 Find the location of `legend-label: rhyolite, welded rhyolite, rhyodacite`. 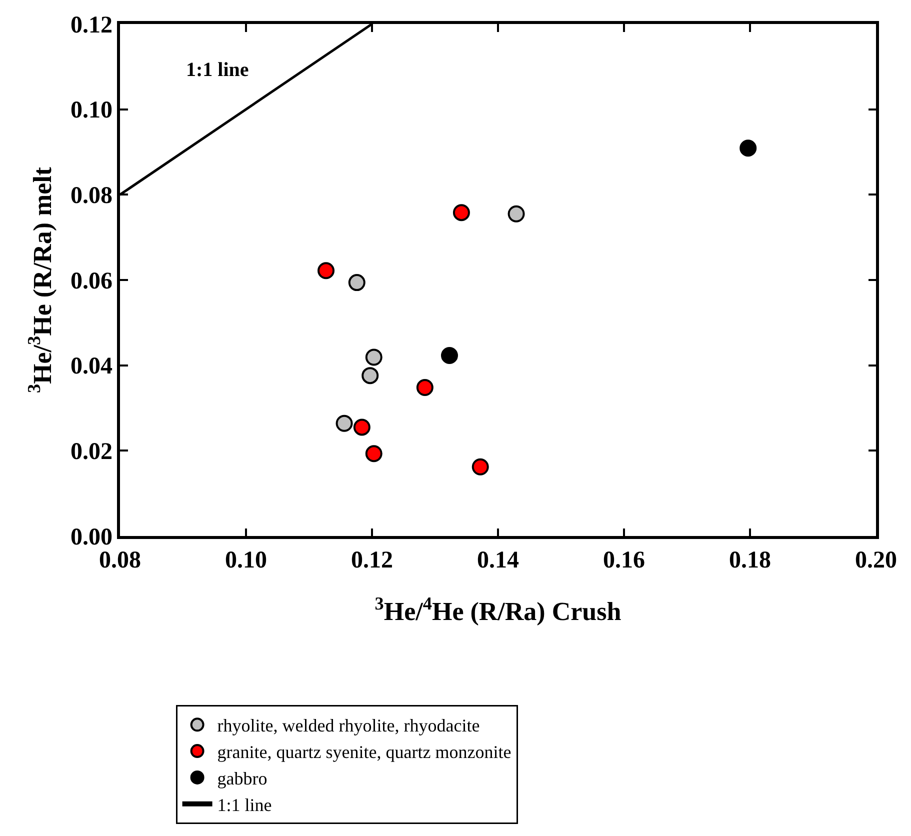

legend-label: rhyolite, welded rhyolite, rhyodacite is located at coordinates (348, 726).